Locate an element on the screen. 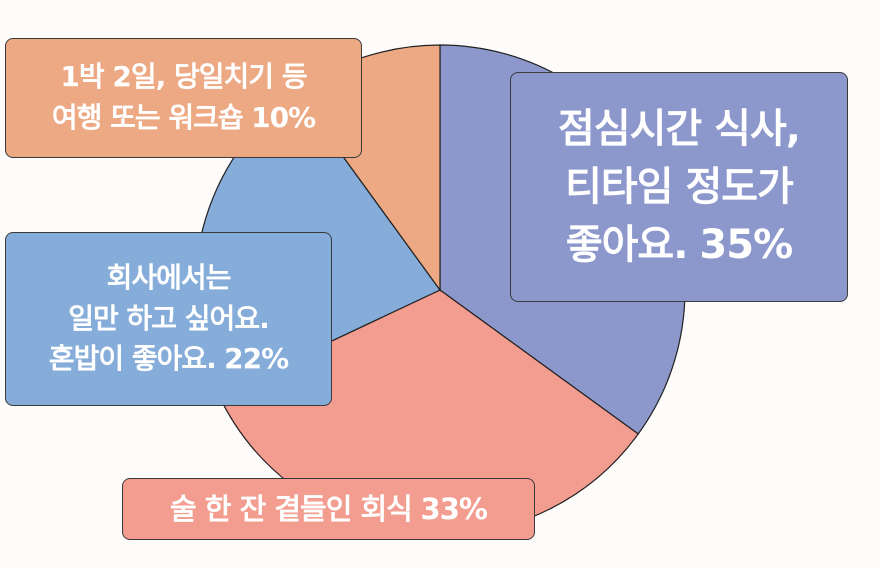  value-label: 35% is located at coordinates (746, 245).